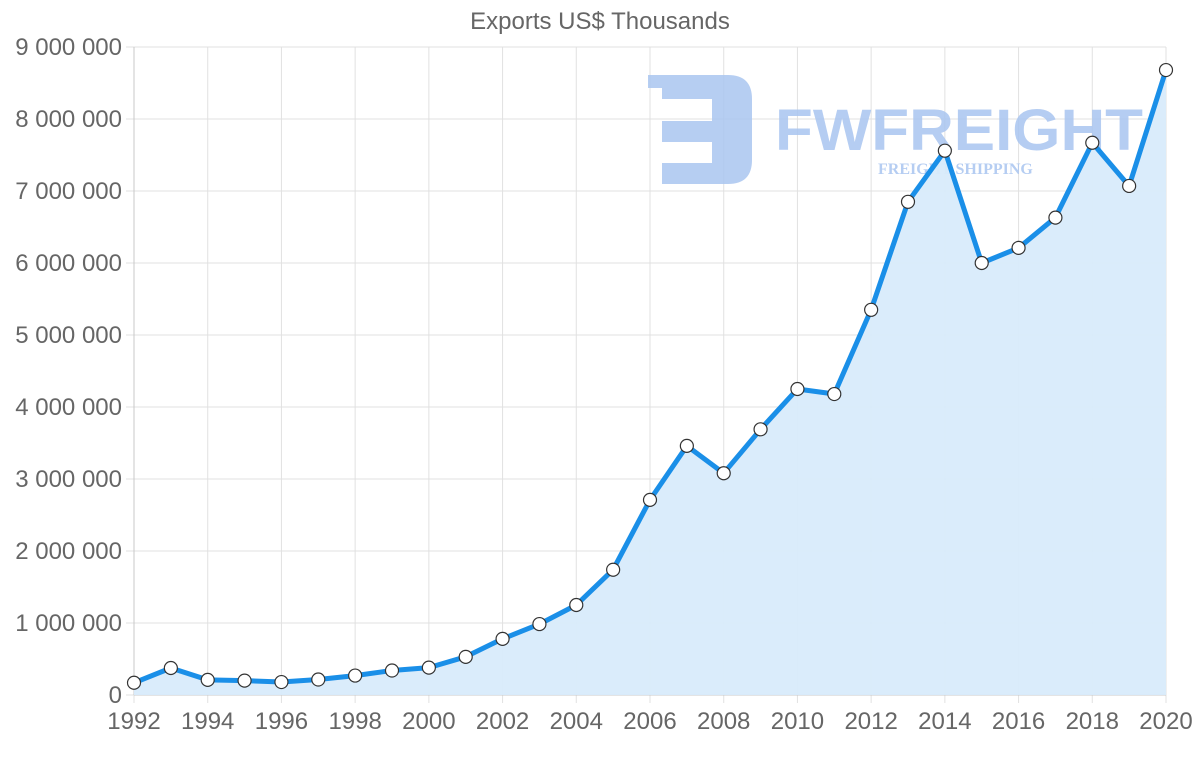 The image size is (1200, 763). Describe the element at coordinates (465, 656) in the screenshot. I see `data-point-2001` at that location.